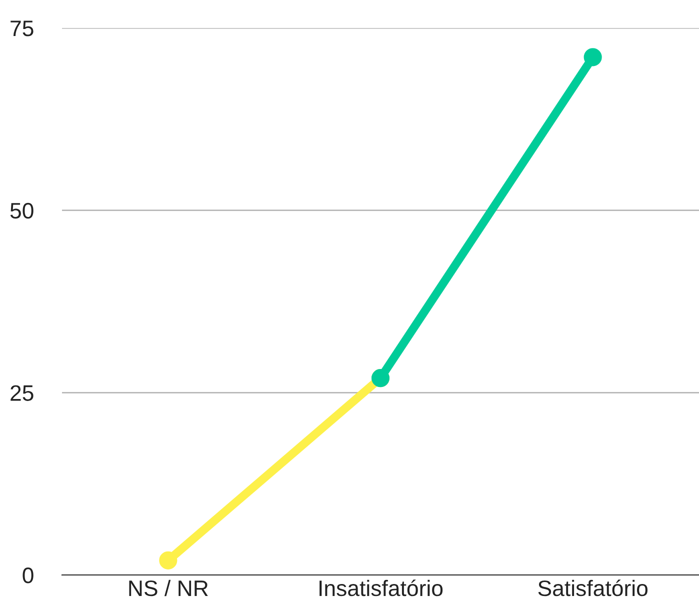 The width and height of the screenshot is (699, 615). Describe the element at coordinates (593, 588) in the screenshot. I see `x-tick-label: Satisfatório` at that location.